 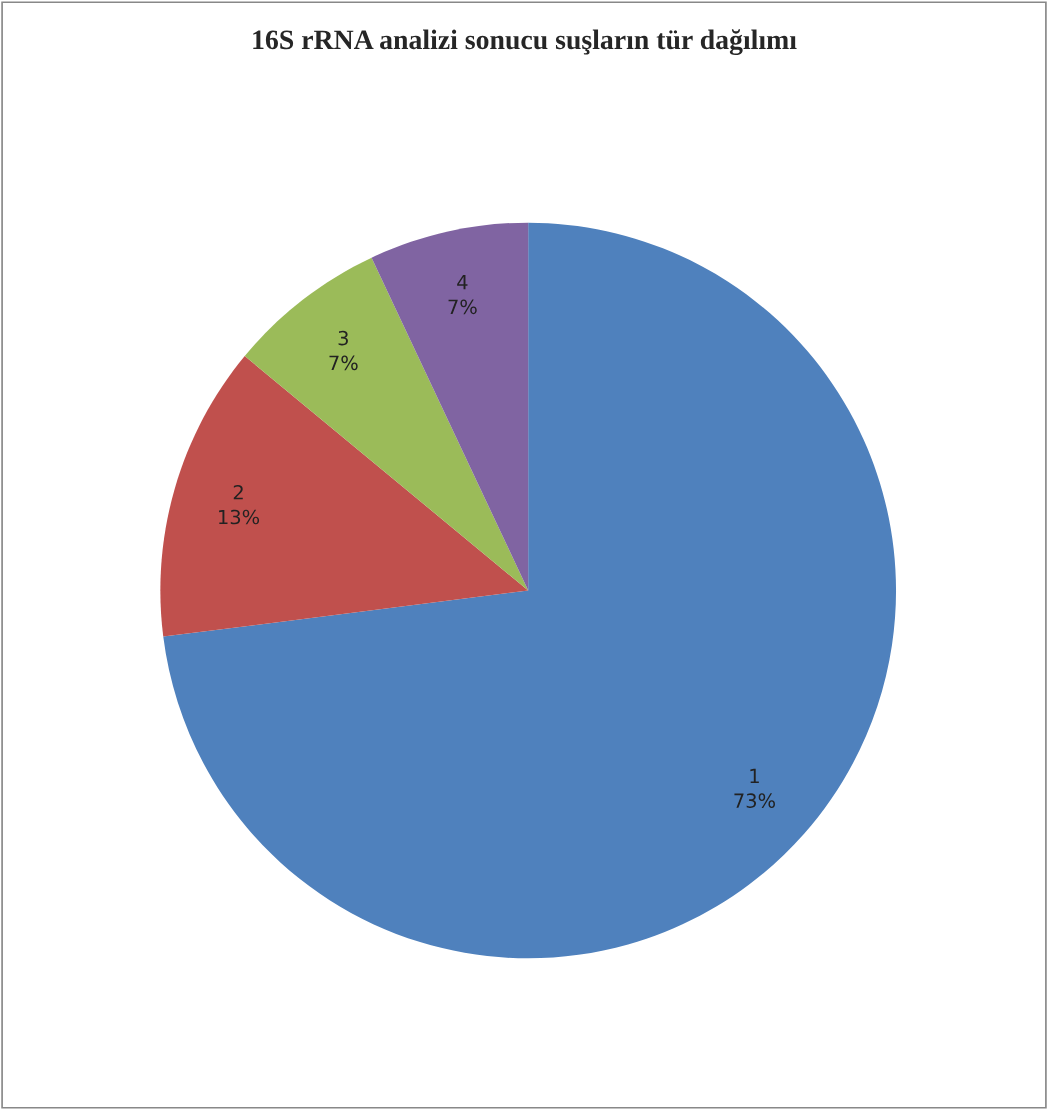 I want to click on slice-label: 2, so click(x=238, y=492).